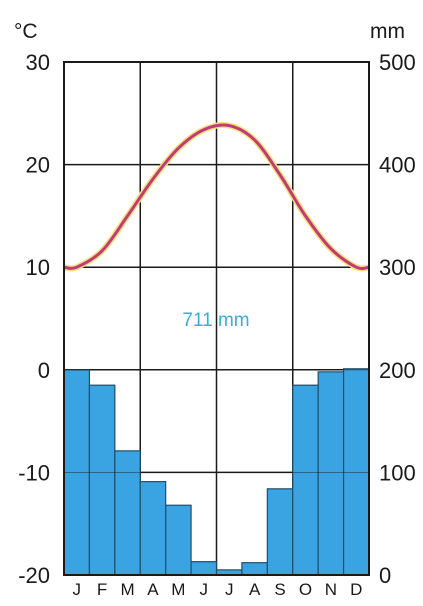 This screenshot has height=606, width=423. Describe the element at coordinates (44, 370) in the screenshot. I see `temperature-tick-label: 0` at that location.